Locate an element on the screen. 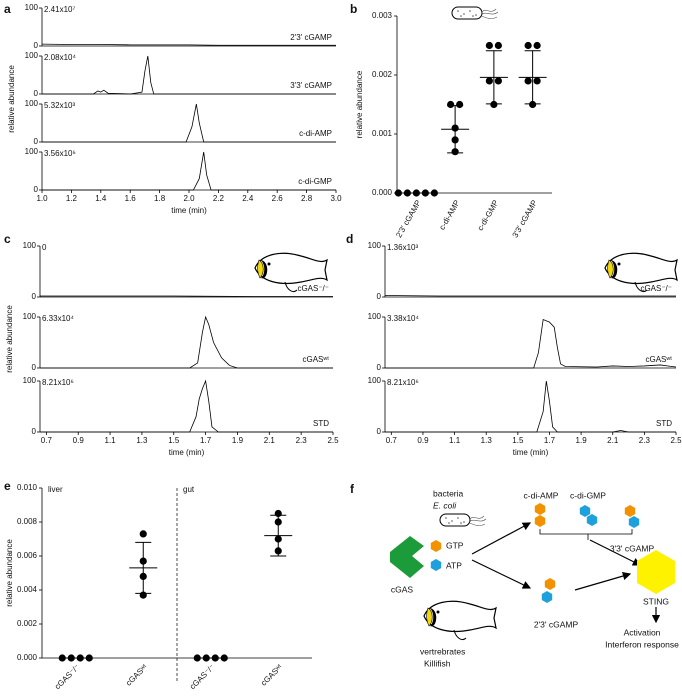  bracket is located at coordinates (586, 534).